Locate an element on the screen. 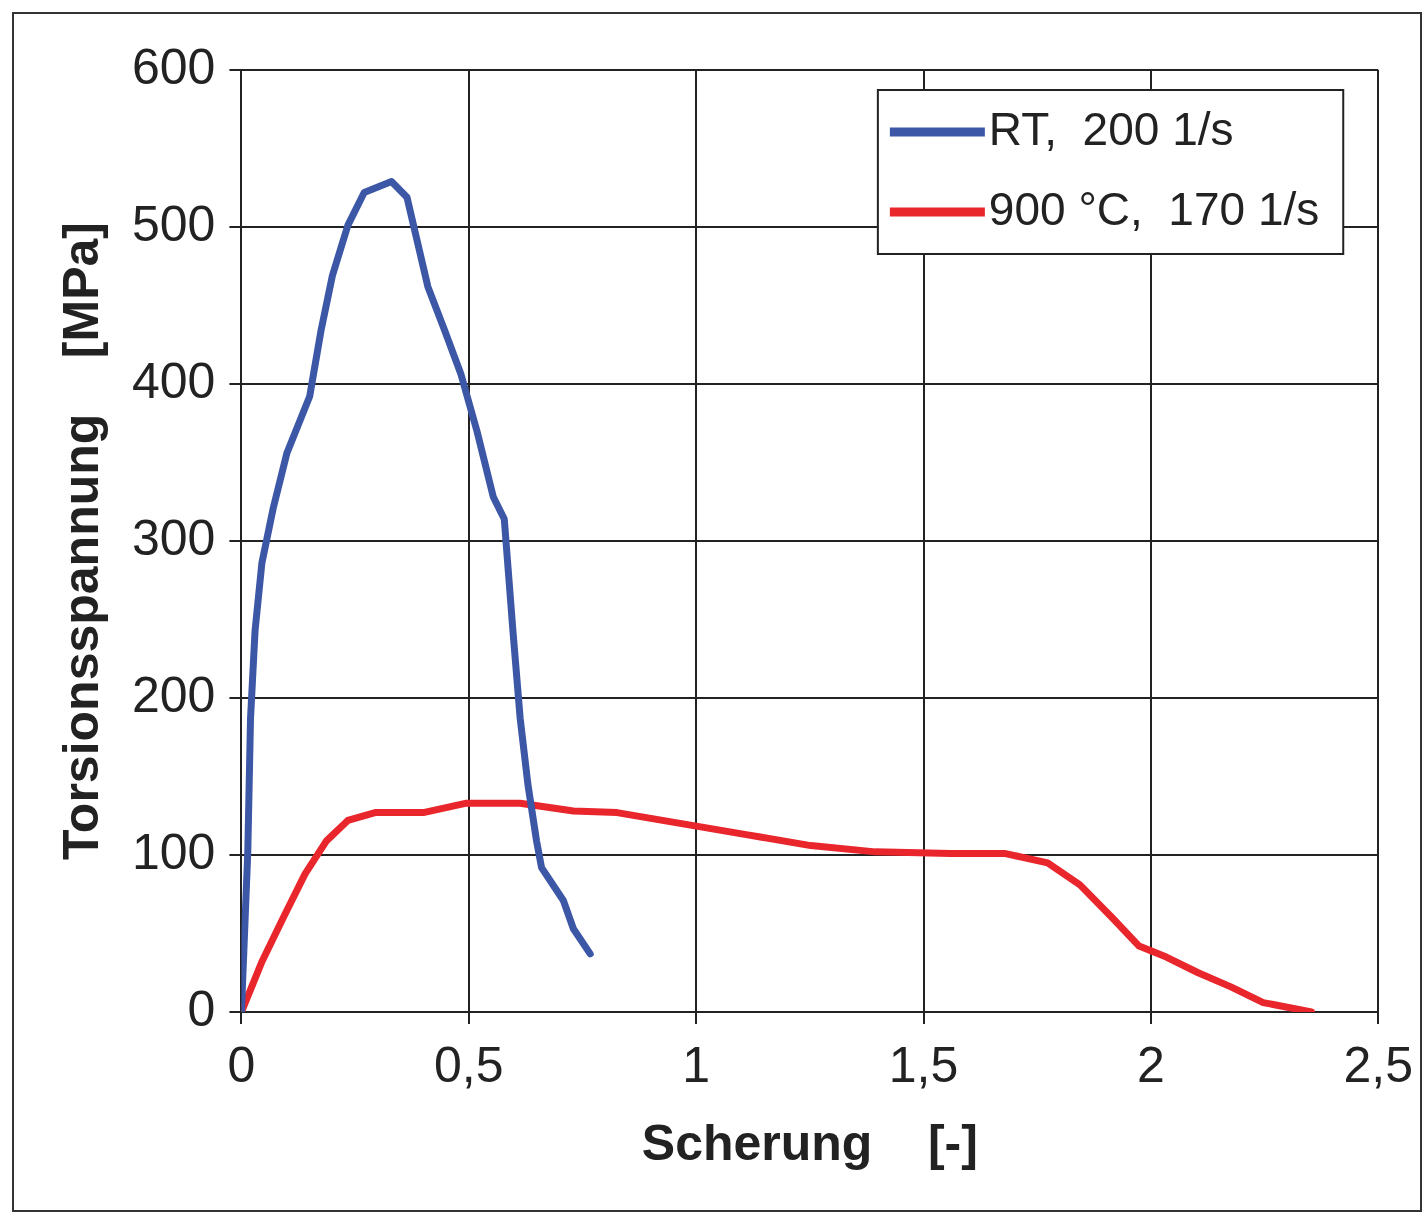  x-tick-label: 1,5 is located at coordinates (923, 1064).